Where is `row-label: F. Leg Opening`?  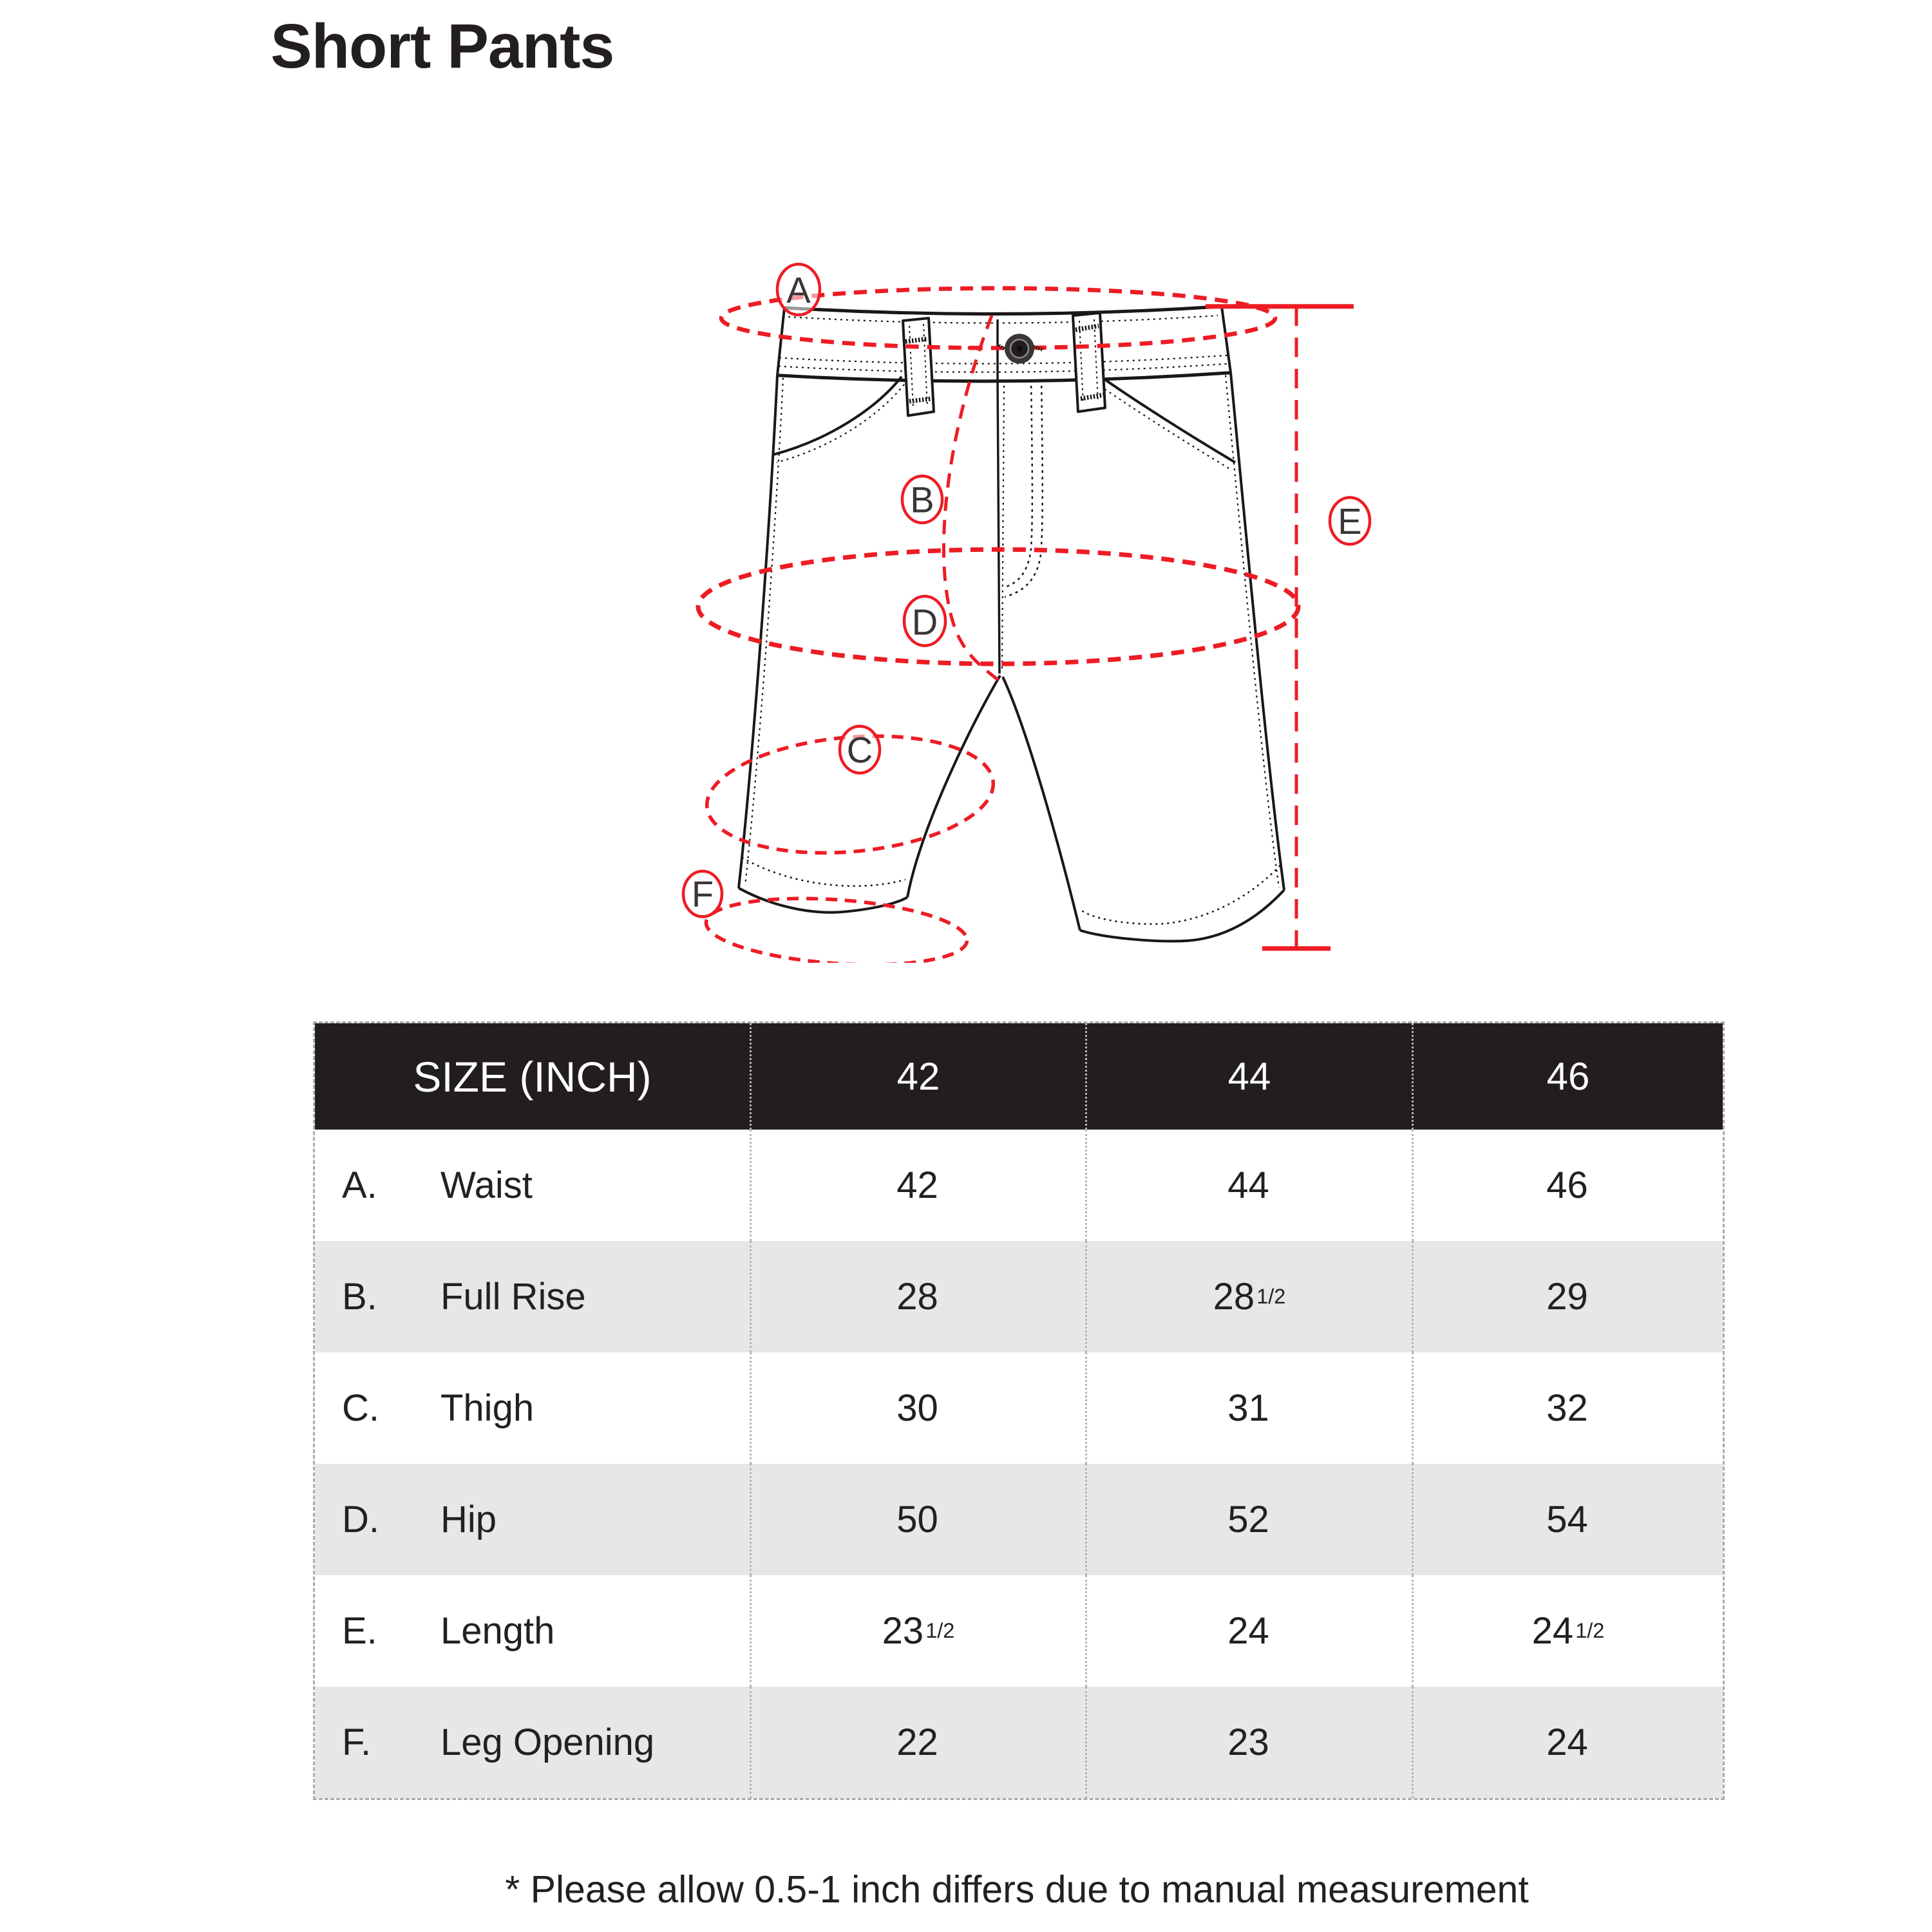
row-label: F. Leg Opening is located at coordinates (532, 1742).